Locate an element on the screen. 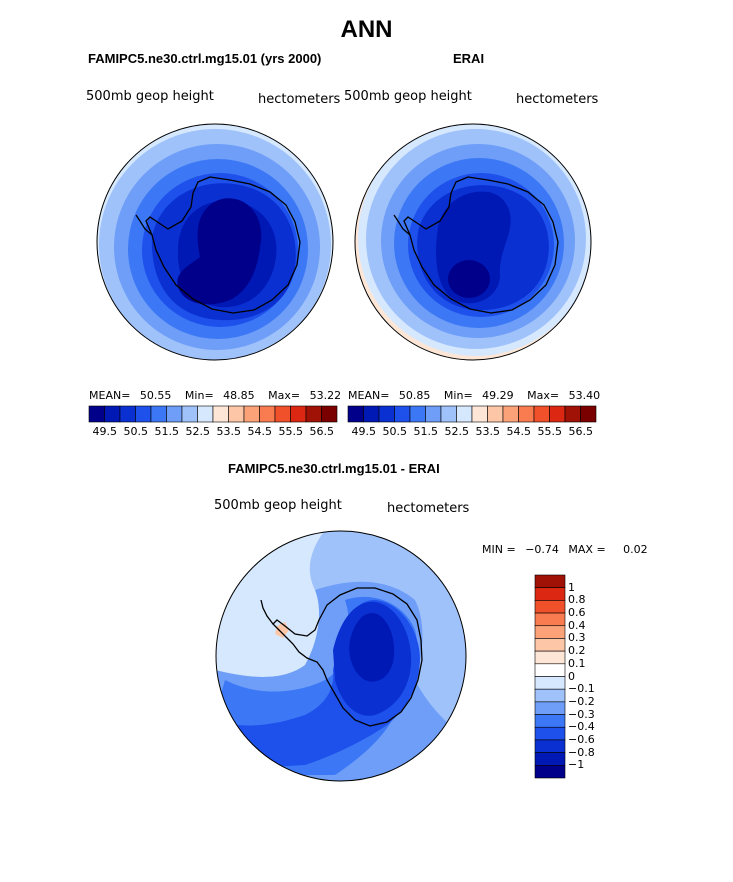  panel3-zero-region is located at coordinates (270, 604).